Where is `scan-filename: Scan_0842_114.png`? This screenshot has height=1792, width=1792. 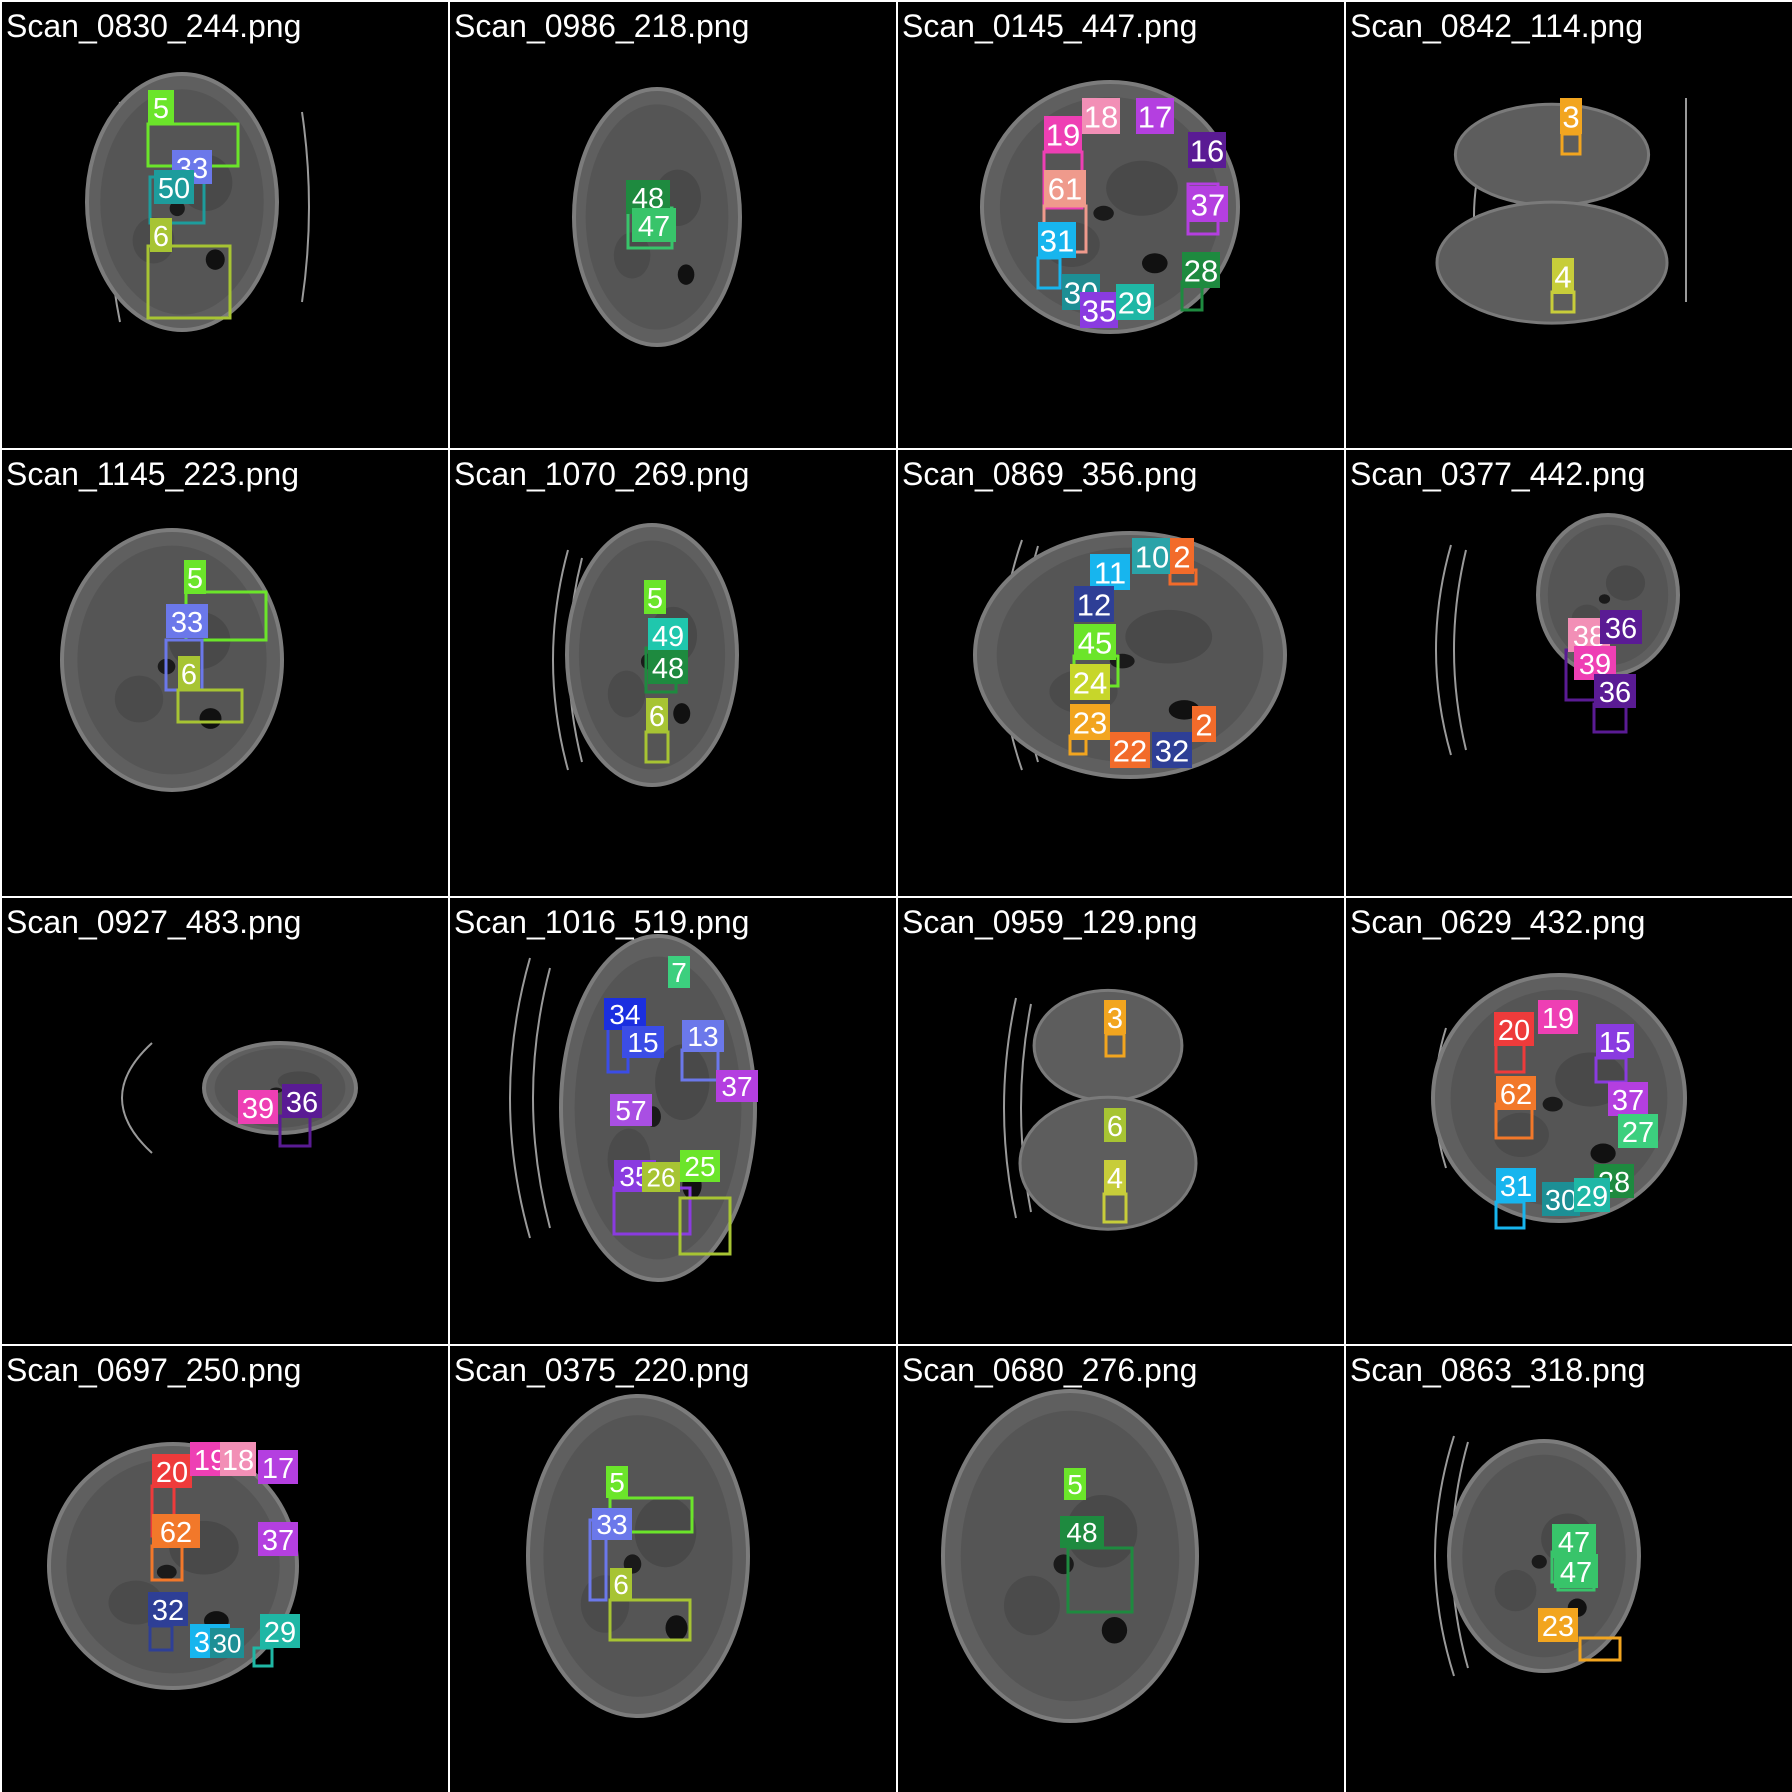 scan-filename: Scan_0842_114.png is located at coordinates (1497, 26).